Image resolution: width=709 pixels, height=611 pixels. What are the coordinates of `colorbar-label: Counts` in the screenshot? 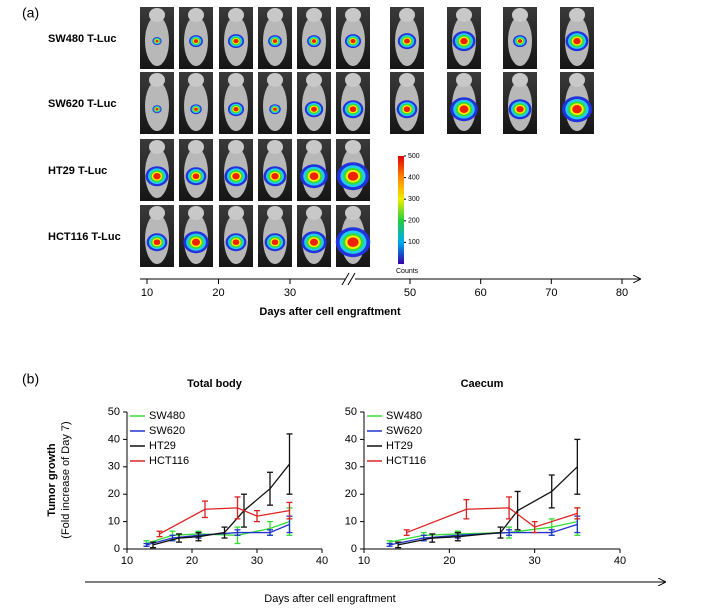 It's located at (407, 271).